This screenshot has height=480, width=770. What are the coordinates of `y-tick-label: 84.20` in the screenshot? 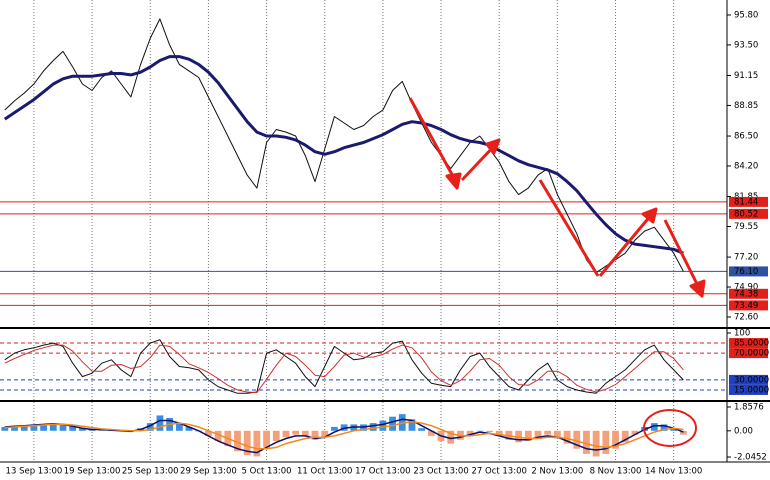 It's located at (746, 166).